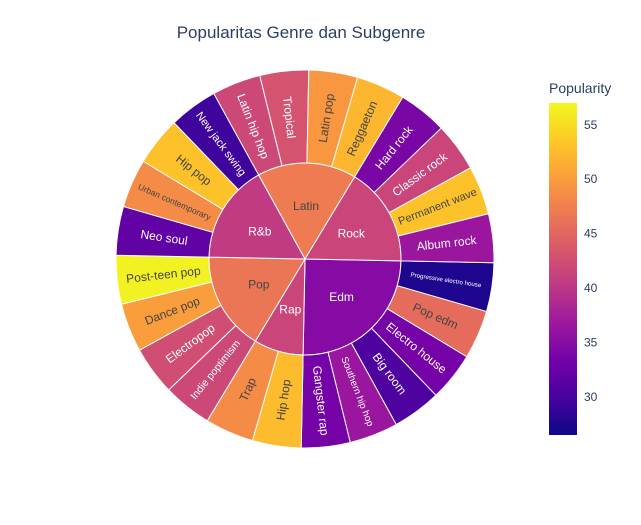 The width and height of the screenshot is (641, 525). Describe the element at coordinates (341, 297) in the screenshot. I see `genre-label-edm: Edm` at that location.